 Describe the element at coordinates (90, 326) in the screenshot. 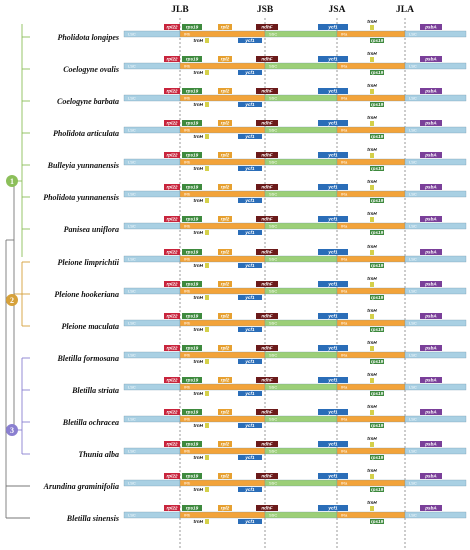

I see `species-label: Pleione maculata` at that location.